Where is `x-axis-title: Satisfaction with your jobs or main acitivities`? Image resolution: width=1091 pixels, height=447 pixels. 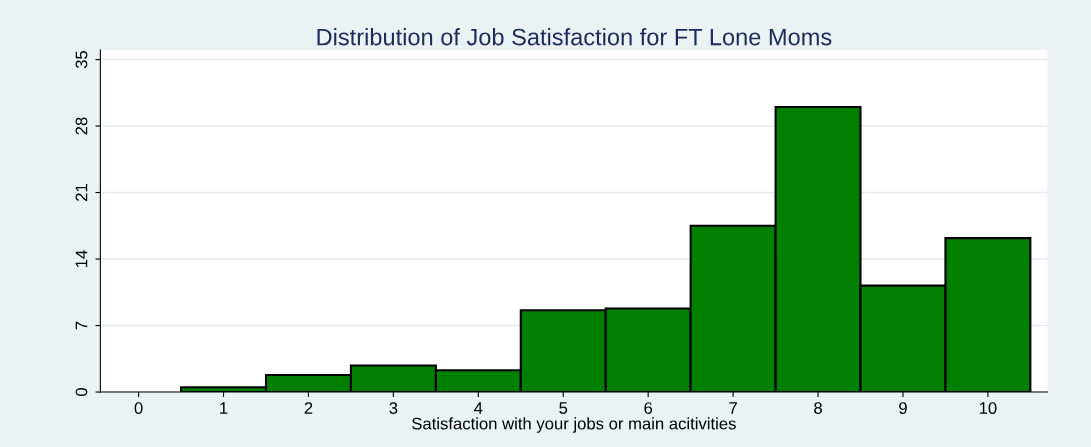
x-axis-title: Satisfaction with your jobs or main acitivities is located at coordinates (574, 425).